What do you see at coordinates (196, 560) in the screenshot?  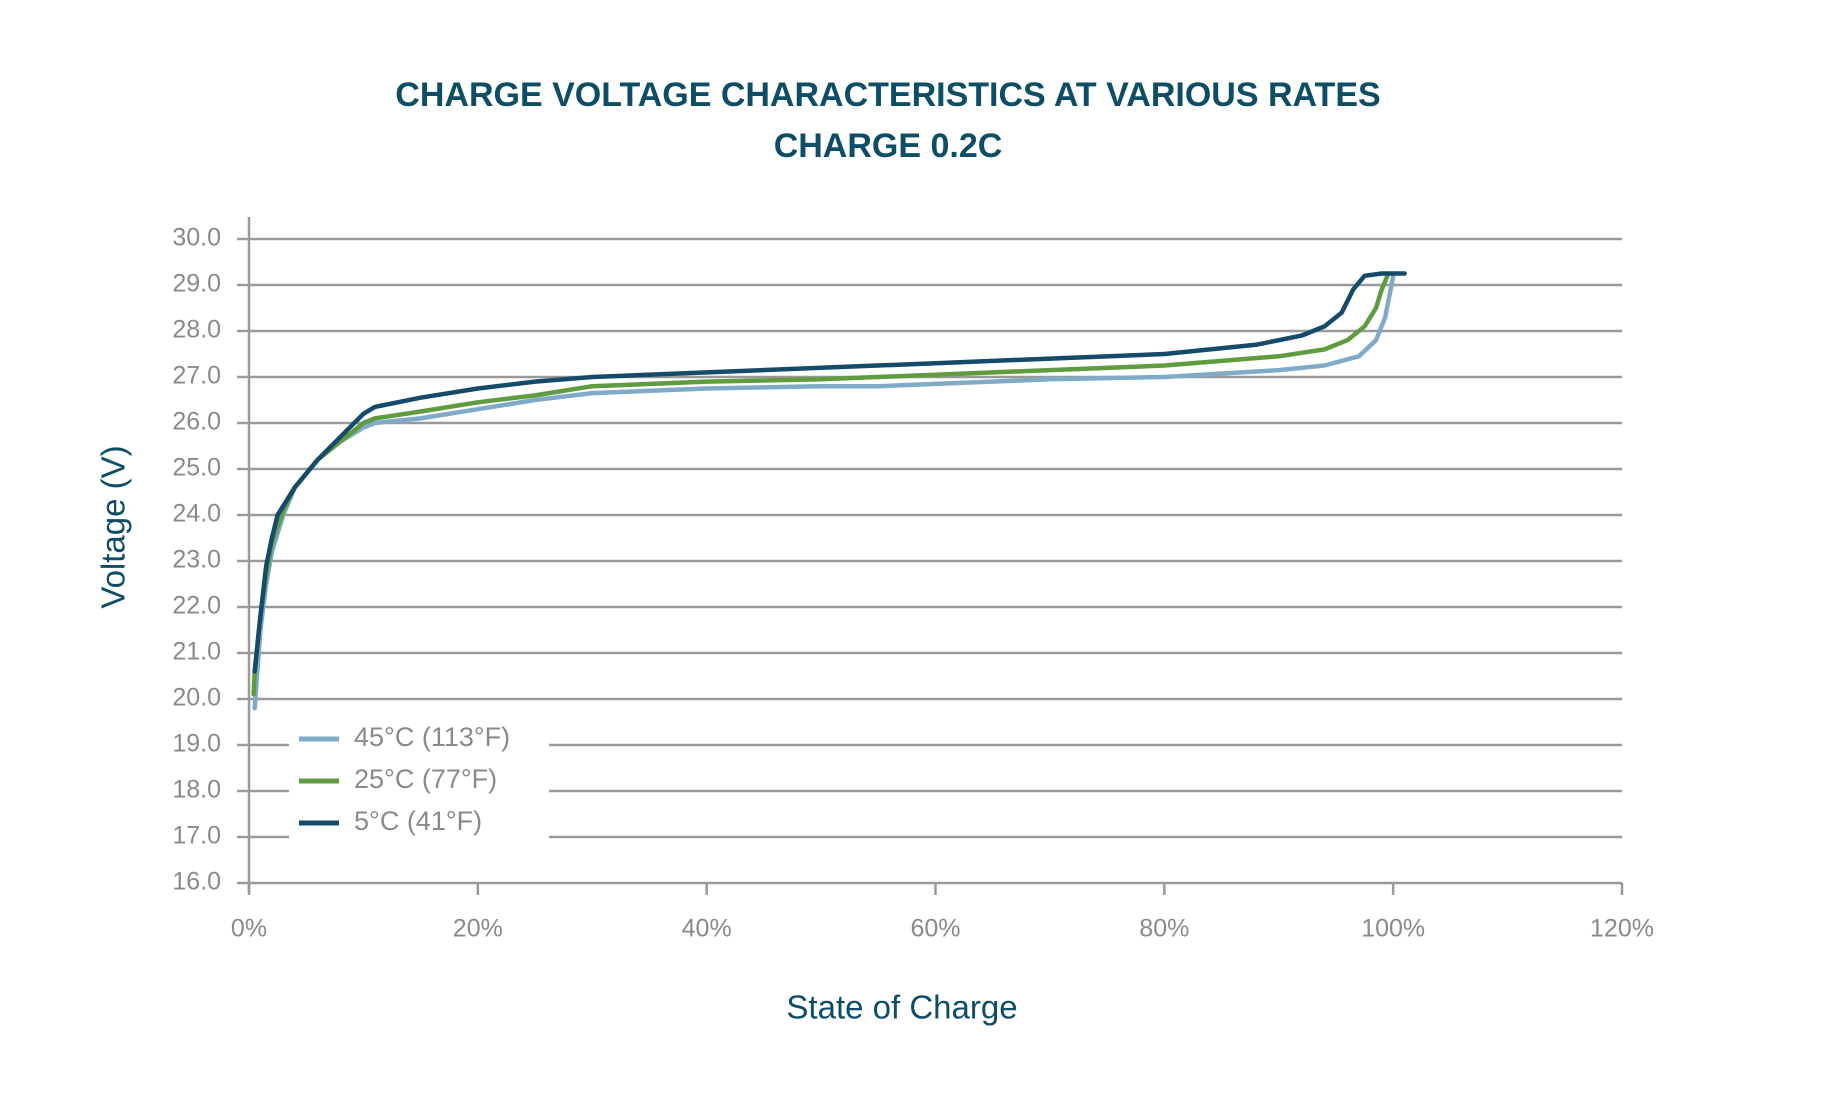 I see `y-tick-label: 23.0` at bounding box center [196, 560].